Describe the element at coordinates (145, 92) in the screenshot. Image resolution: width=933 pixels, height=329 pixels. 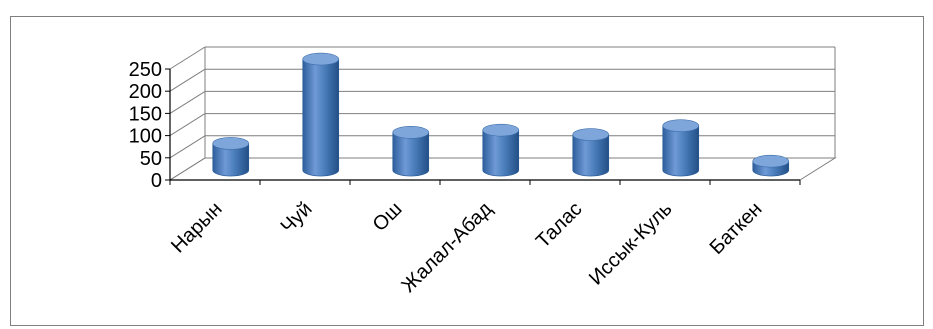
I see `y-tick-label: 200` at that location.